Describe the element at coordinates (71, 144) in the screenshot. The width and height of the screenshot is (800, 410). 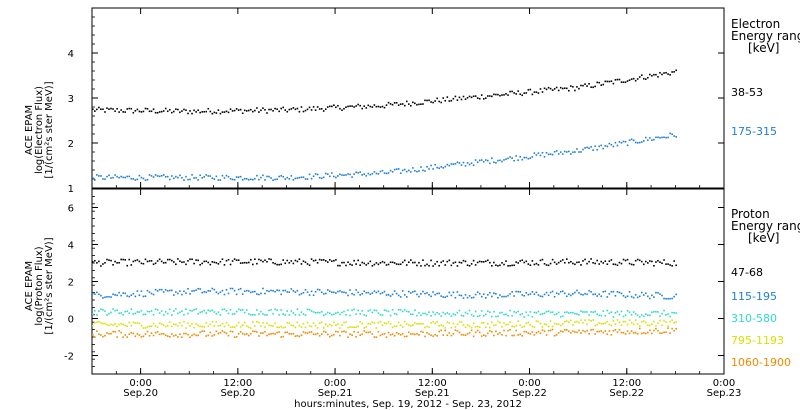
I see `y-tick-label: 2` at that location.